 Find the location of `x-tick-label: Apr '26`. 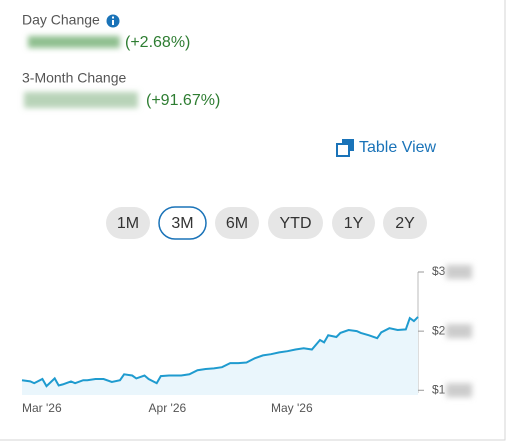

x-tick-label: Apr '26 is located at coordinates (168, 408).